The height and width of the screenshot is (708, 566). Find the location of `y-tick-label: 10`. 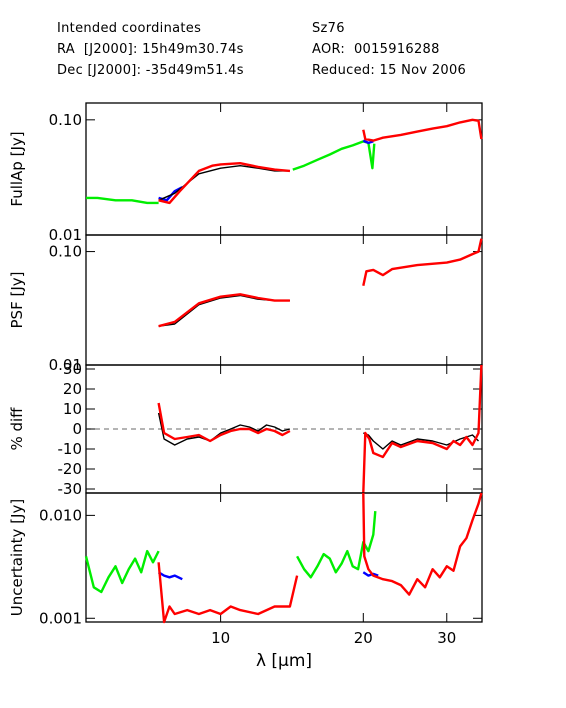

y-tick-label: 10 is located at coordinates (72, 409).